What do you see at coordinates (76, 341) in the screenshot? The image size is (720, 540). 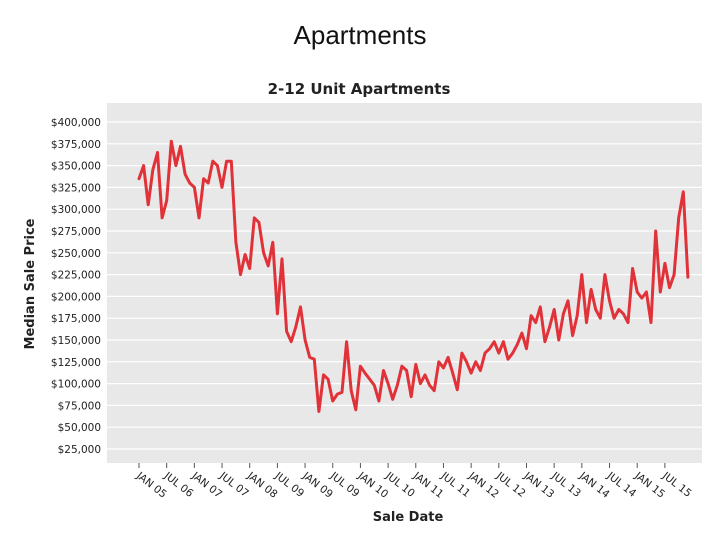 I see `y-tick-label: $150,000` at bounding box center [76, 341].